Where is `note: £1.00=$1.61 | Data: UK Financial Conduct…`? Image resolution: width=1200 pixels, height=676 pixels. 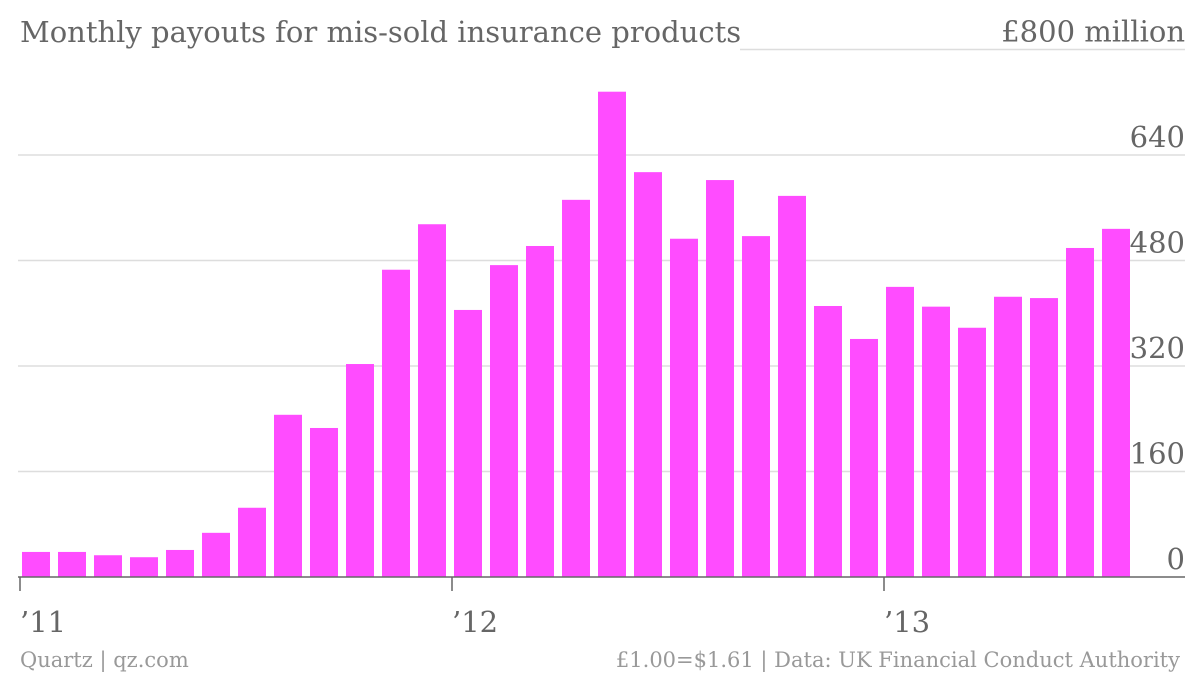
note: £1.00=$1.61 | Data: UK Financial Conduct… is located at coordinates (898, 660).